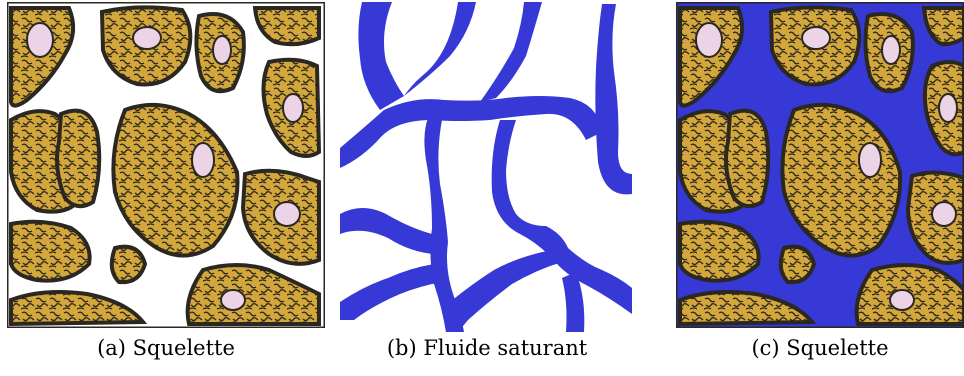 This screenshot has height=376, width=964. What do you see at coordinates (820, 348) in the screenshot?
I see `caption-c: (c) Squelette` at bounding box center [820, 348].